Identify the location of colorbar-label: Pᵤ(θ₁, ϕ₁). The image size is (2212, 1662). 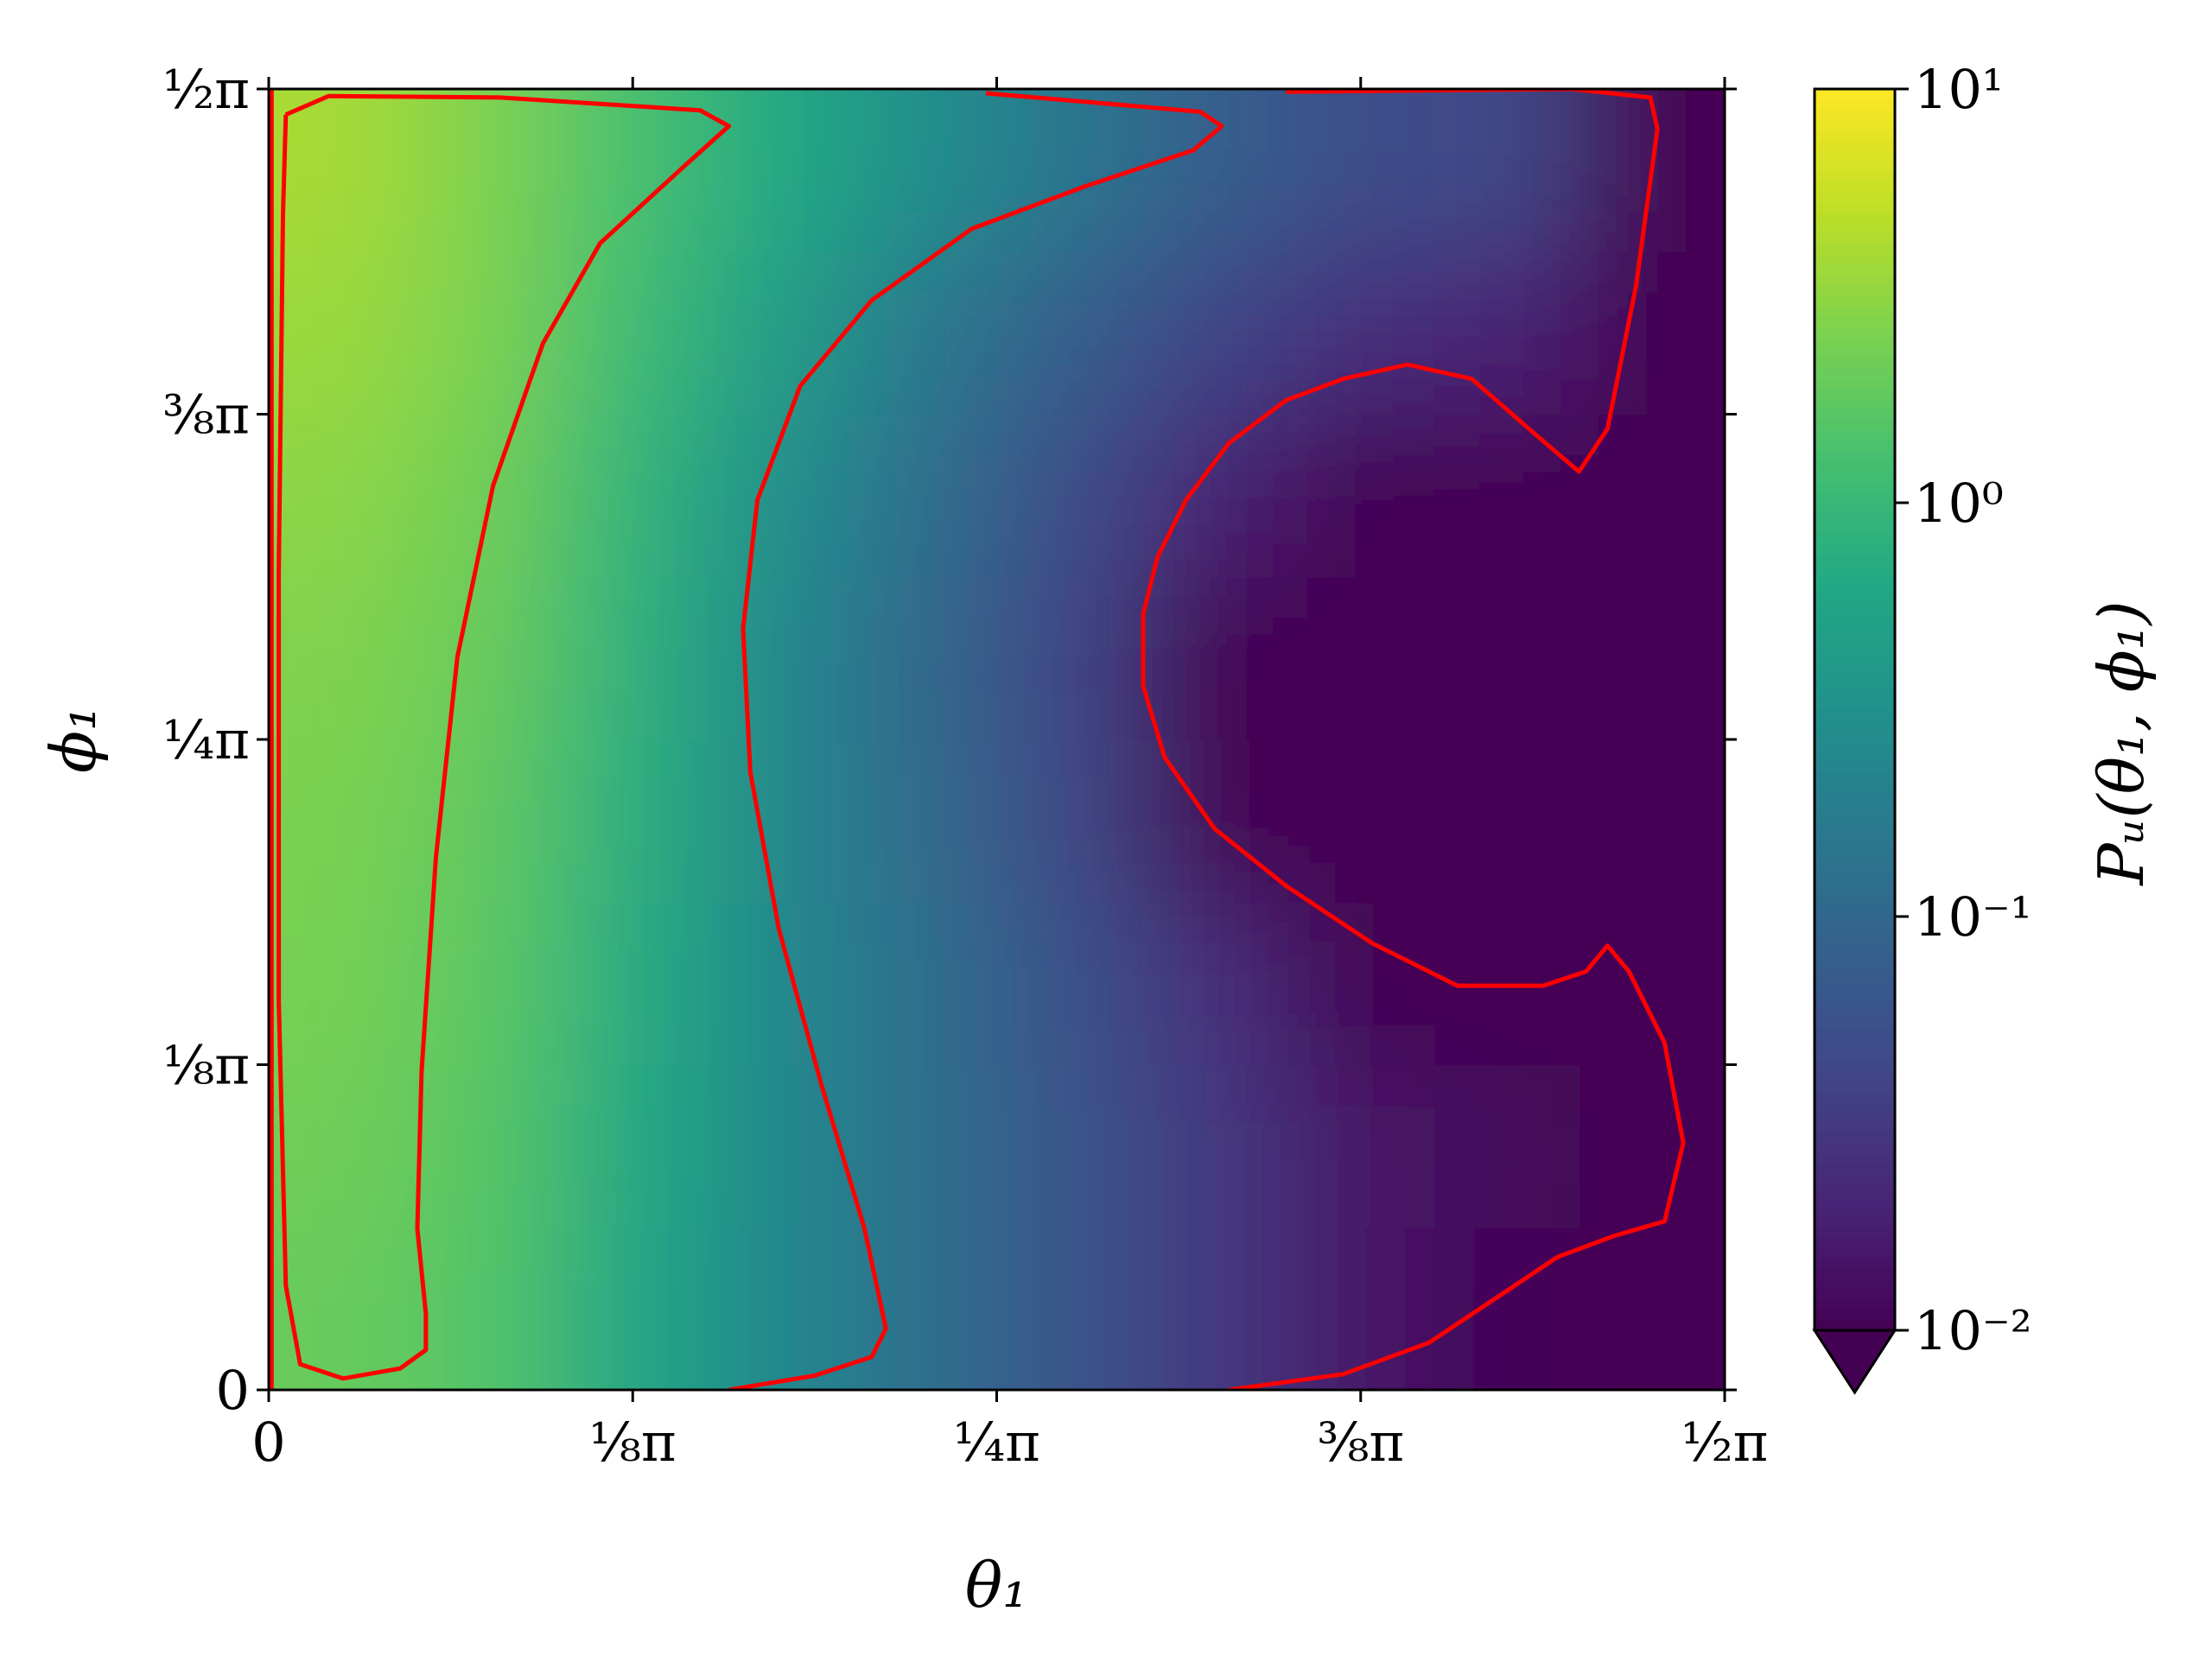
(2121, 743).